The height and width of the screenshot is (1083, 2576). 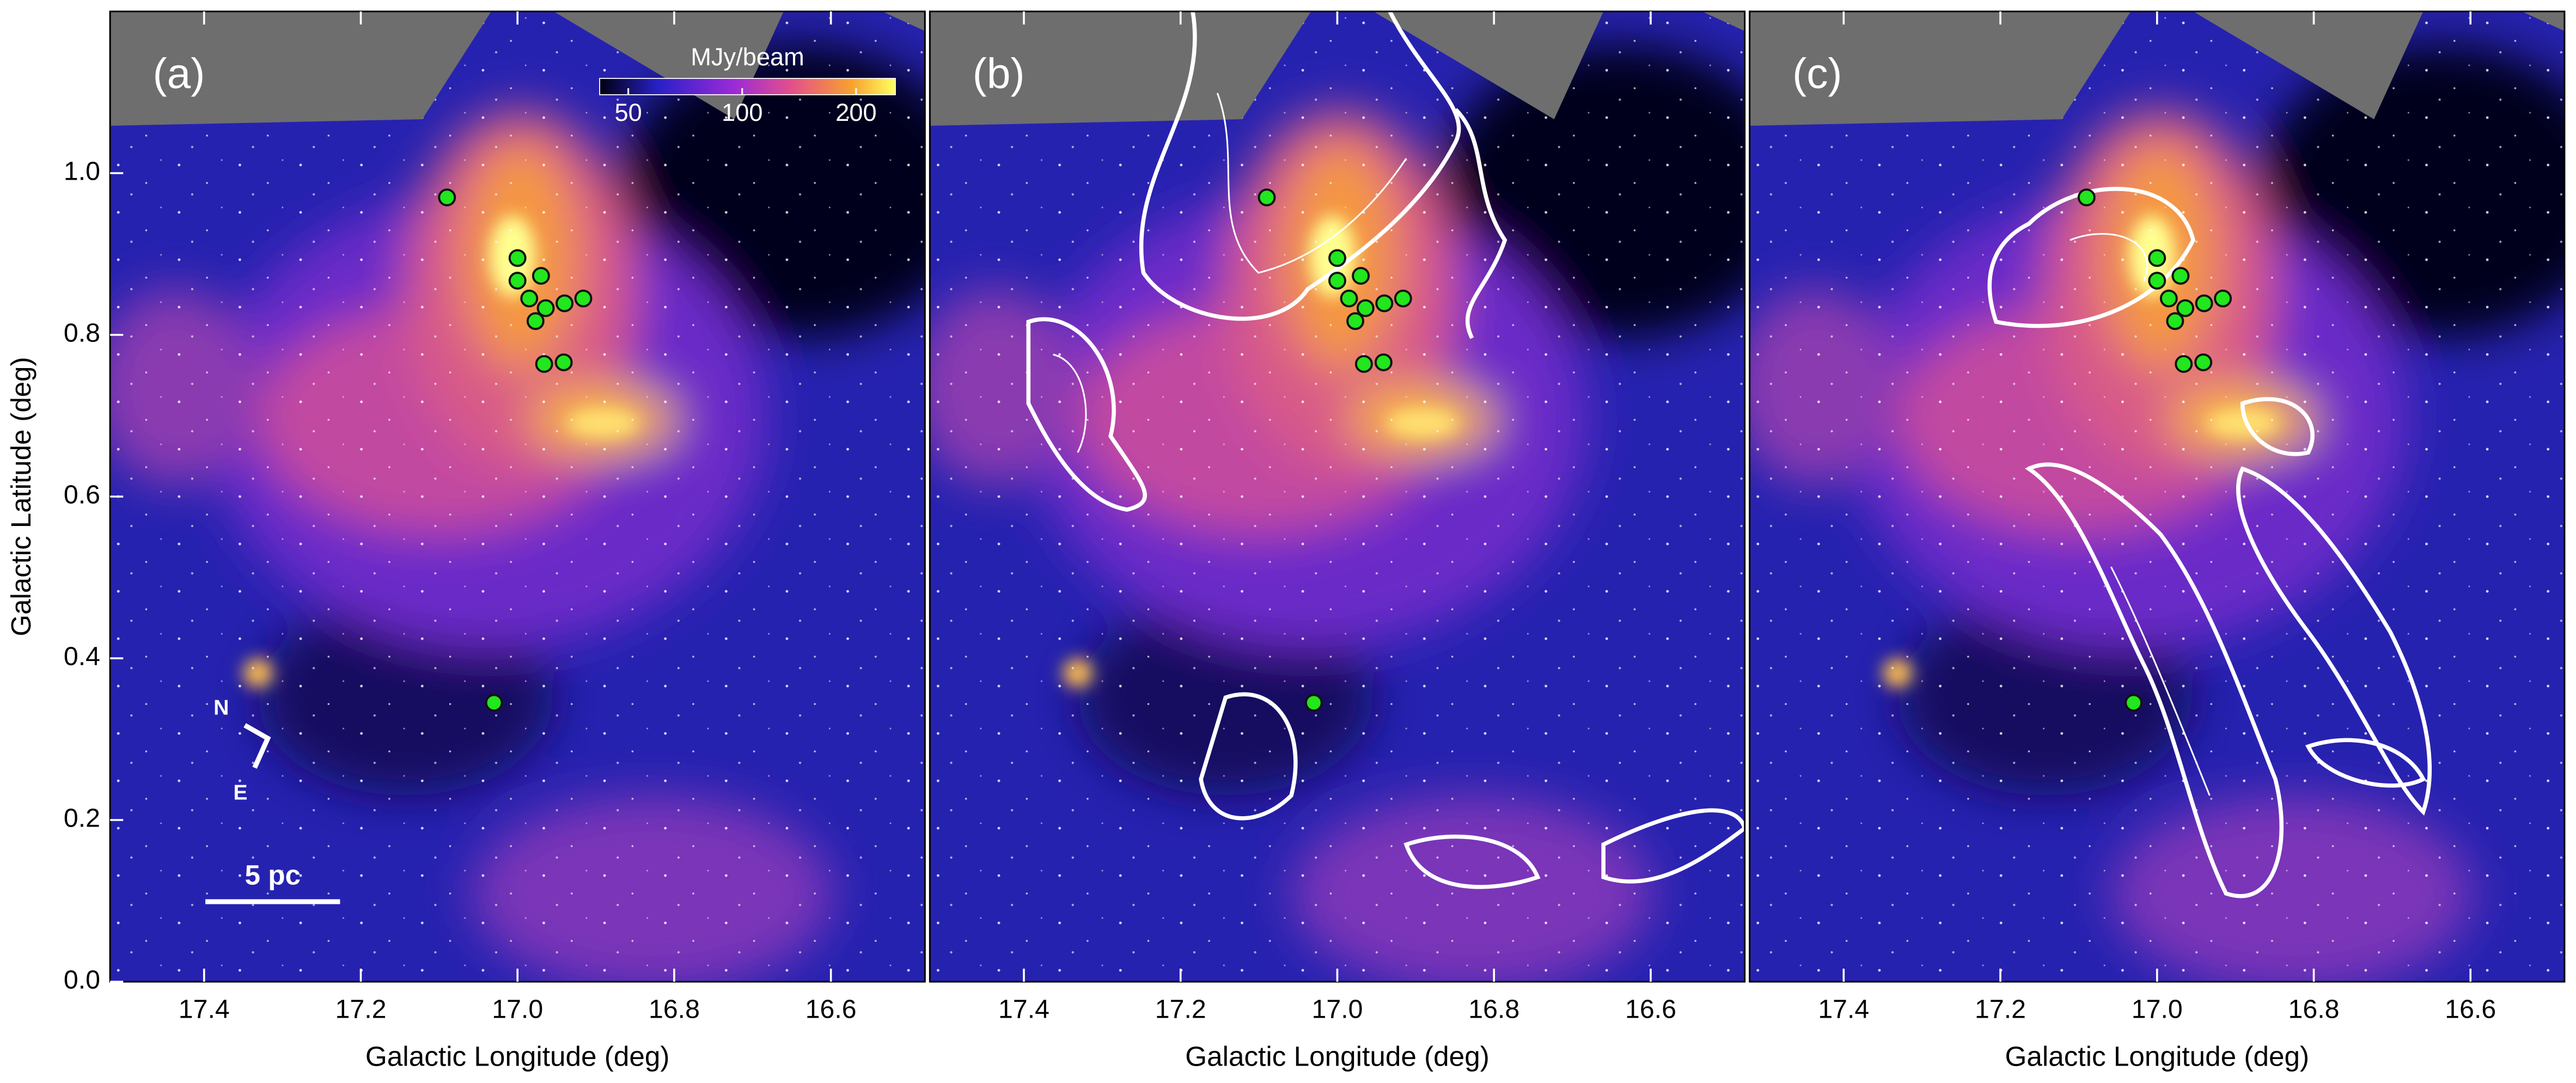 I want to click on compass-north: N, so click(x=221, y=707).